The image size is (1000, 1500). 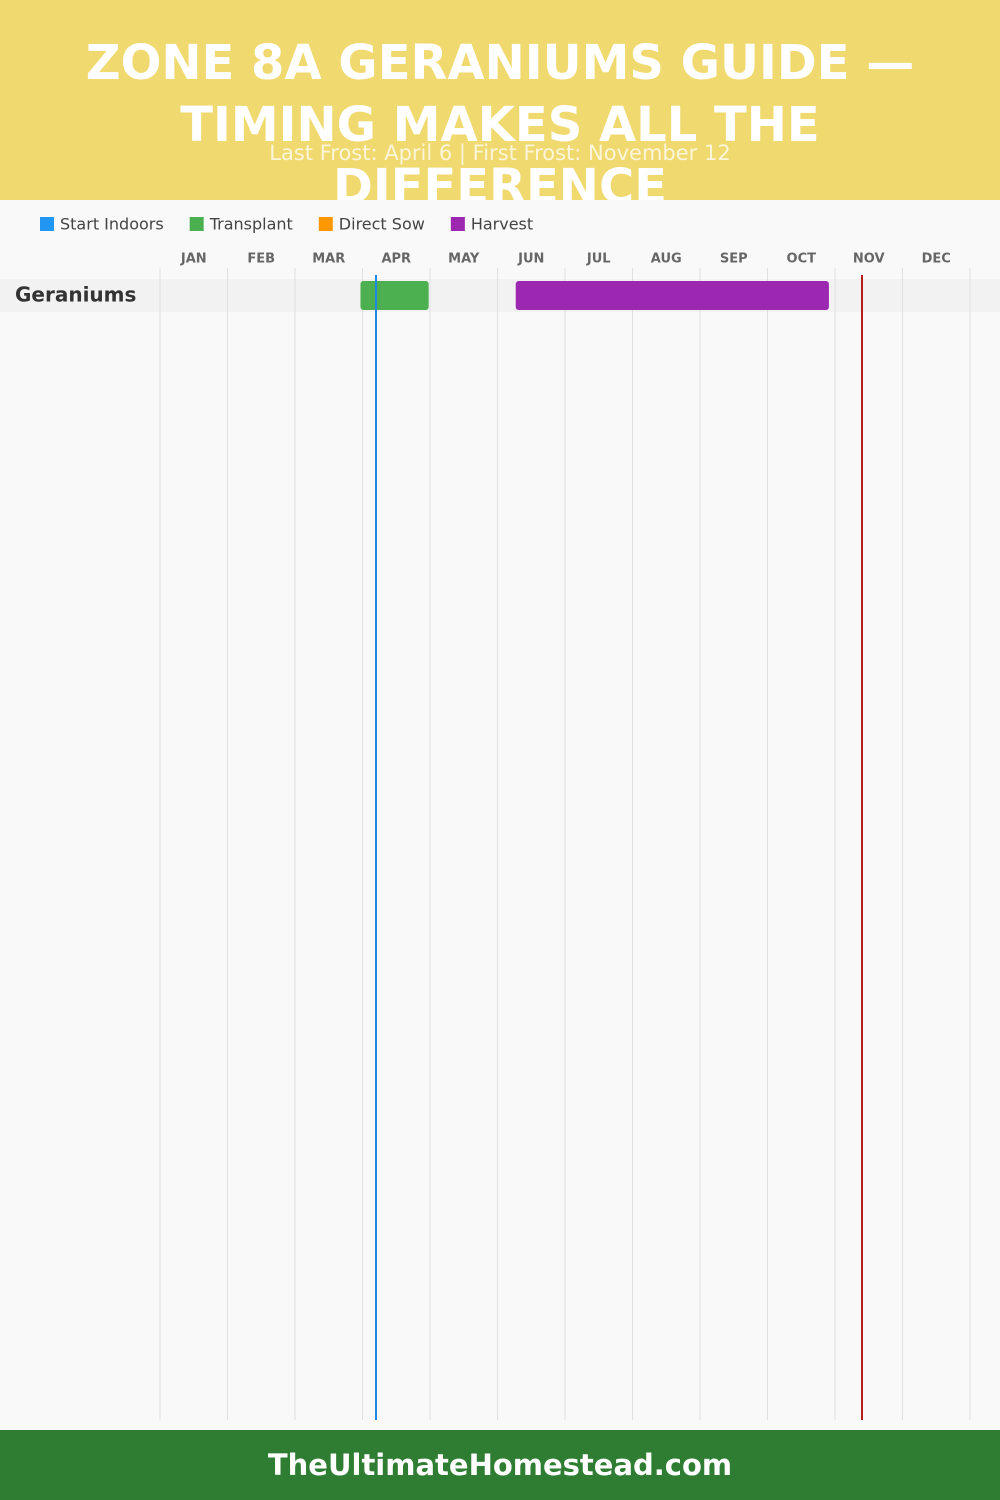 What do you see at coordinates (396, 259) in the screenshot?
I see `x-tick-label: APR` at bounding box center [396, 259].